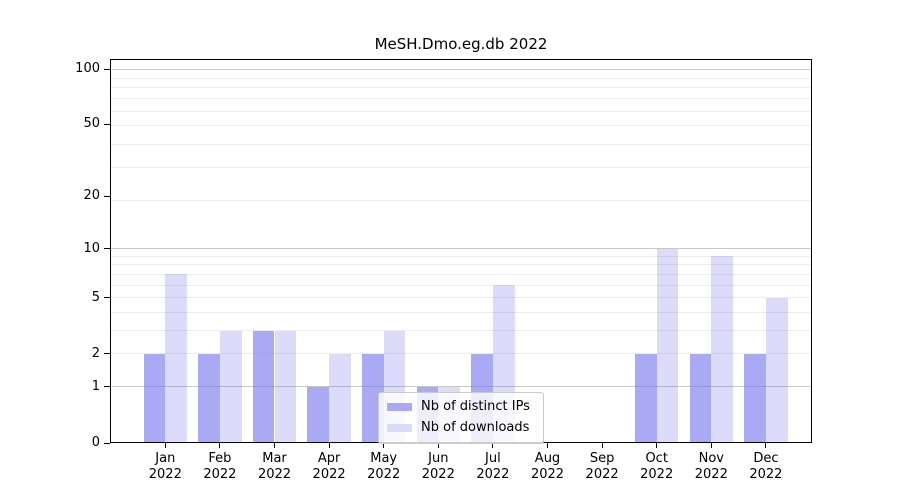 The width and height of the screenshot is (900, 500). What do you see at coordinates (91, 248) in the screenshot?
I see `y-tick-label: 10` at bounding box center [91, 248].